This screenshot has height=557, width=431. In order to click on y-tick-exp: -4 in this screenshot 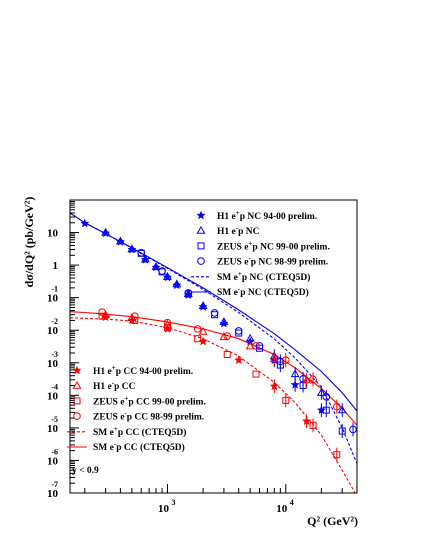, I will do `click(54, 386)`.